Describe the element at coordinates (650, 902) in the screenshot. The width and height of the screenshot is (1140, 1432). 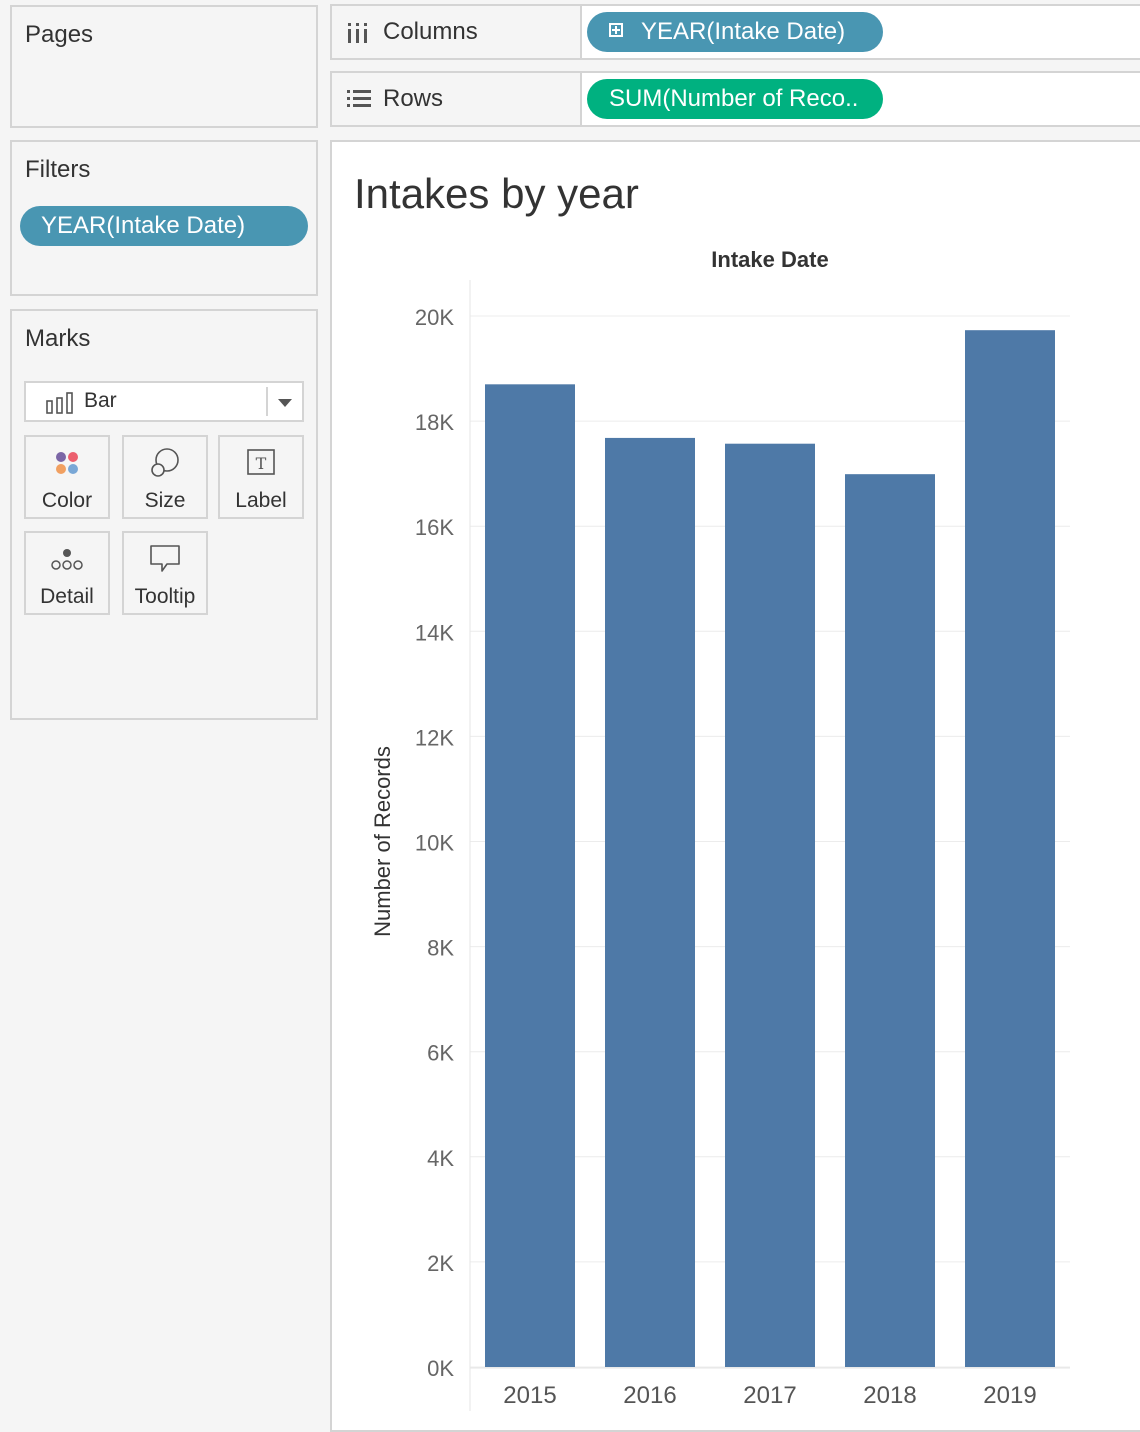
I see `bar-2016` at that location.